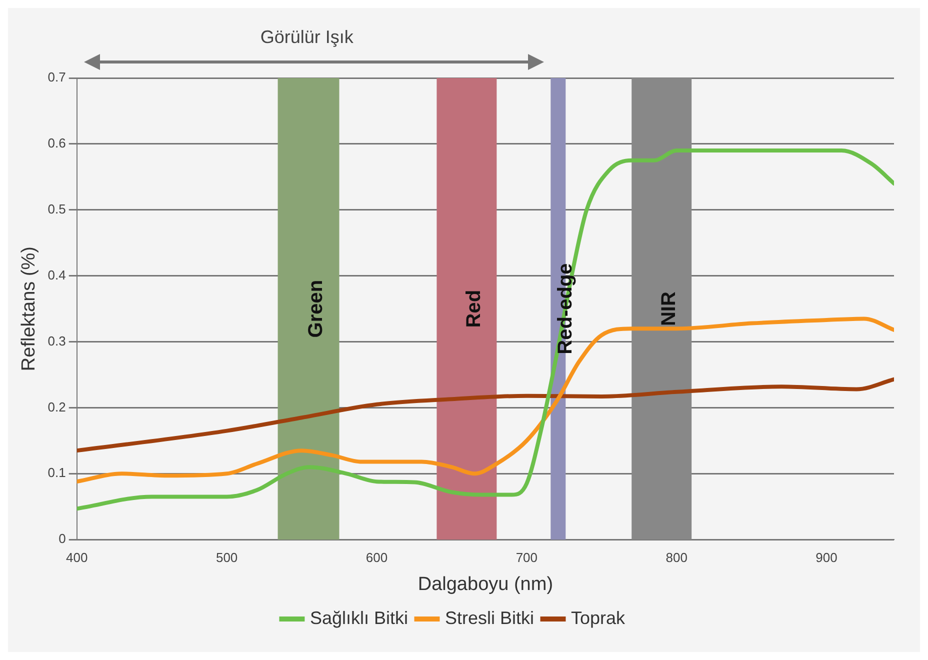 The width and height of the screenshot is (928, 660). What do you see at coordinates (77, 557) in the screenshot?
I see `x-tick-label: 400` at bounding box center [77, 557].